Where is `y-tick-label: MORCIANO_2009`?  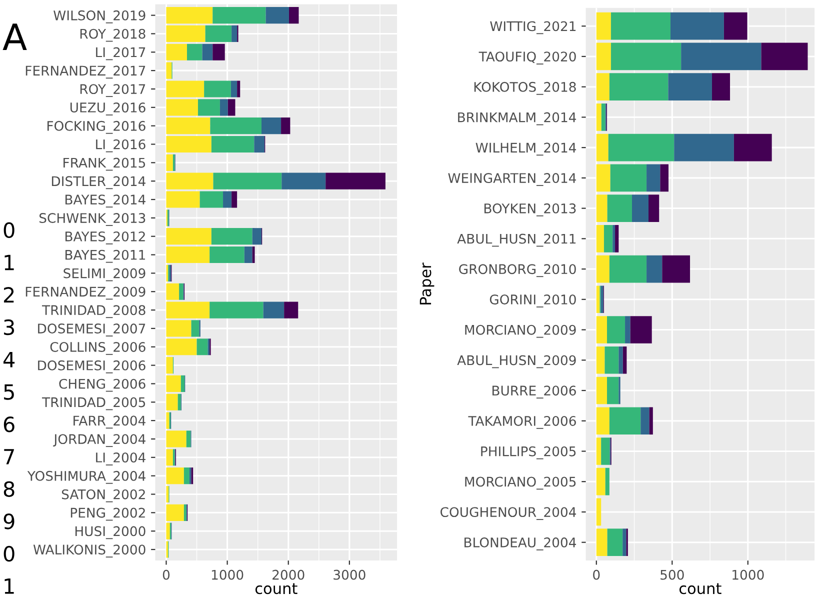 y-tick-label: MORCIANO_2009 is located at coordinates (520, 331).